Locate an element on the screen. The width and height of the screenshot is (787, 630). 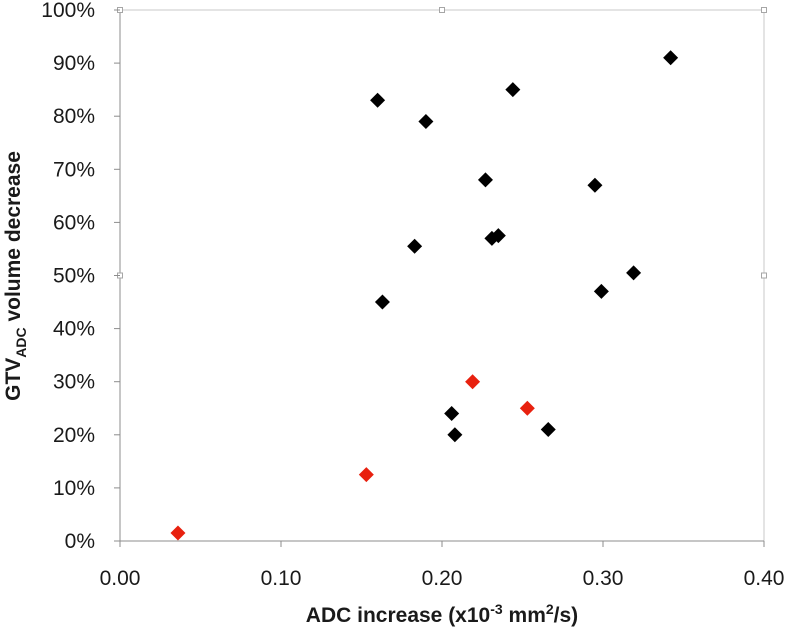
x-axis-title-exp: -3 is located at coordinates (496, 609).